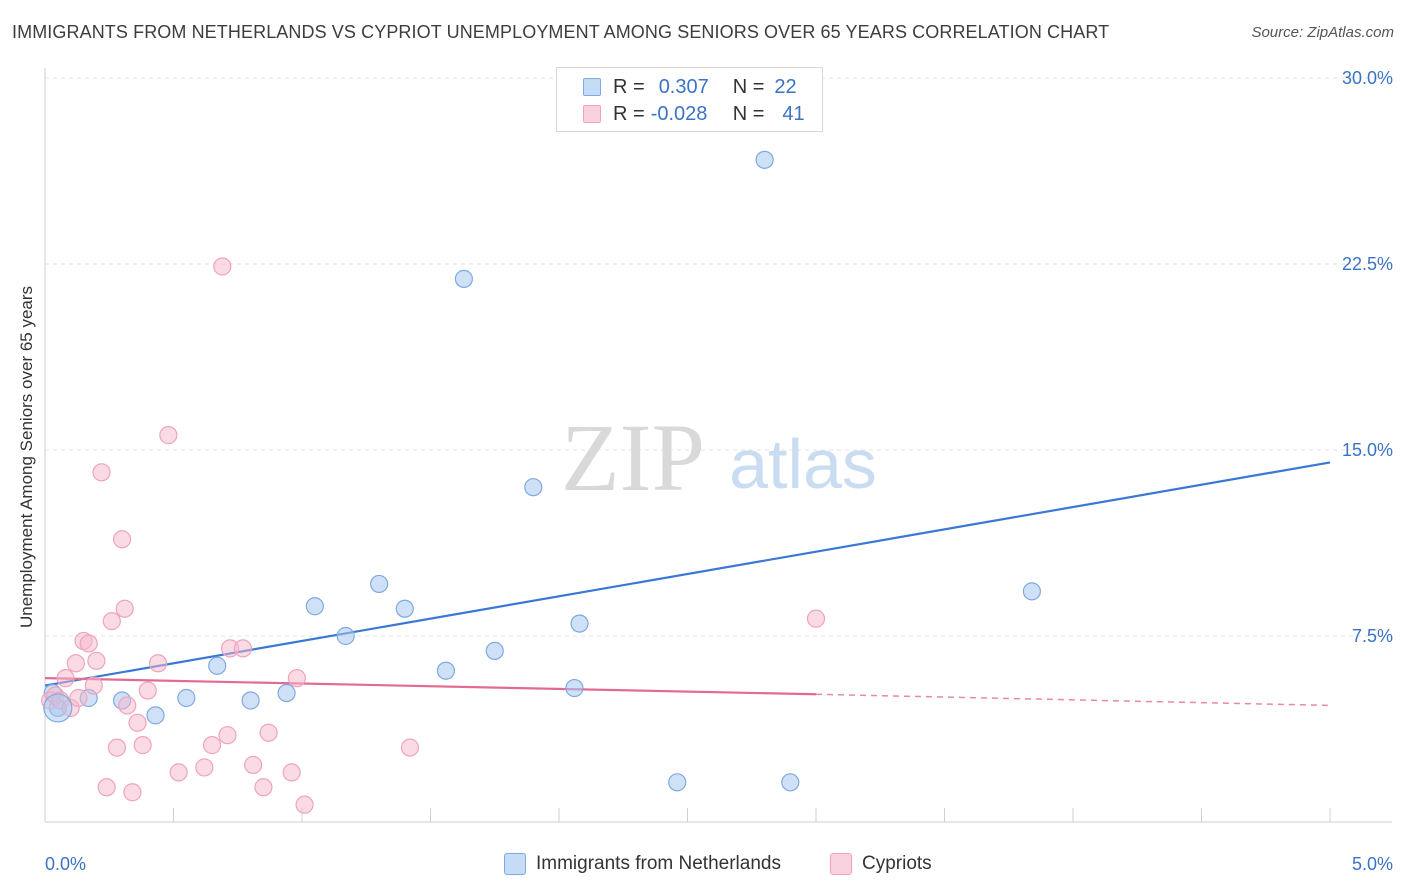 The width and height of the screenshot is (1406, 892). What do you see at coordinates (1372, 864) in the screenshot?
I see `x-tick-label: 5.0%` at bounding box center [1372, 864].